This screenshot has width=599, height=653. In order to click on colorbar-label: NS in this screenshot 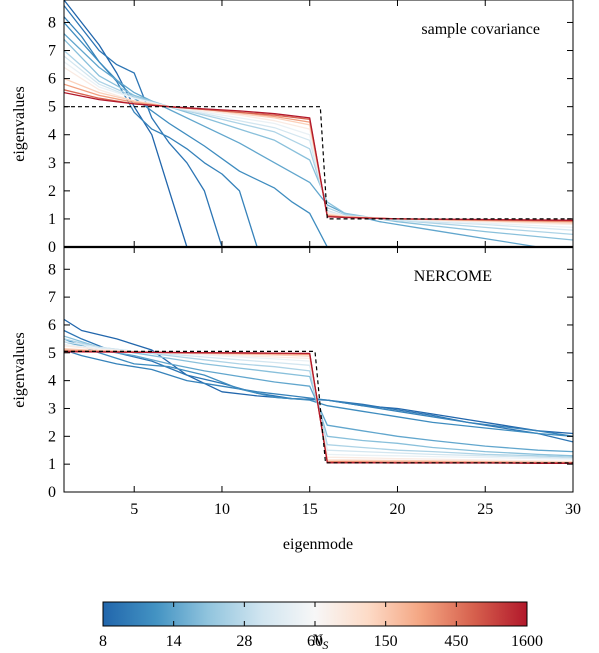, I will do `click(320, 642)`.